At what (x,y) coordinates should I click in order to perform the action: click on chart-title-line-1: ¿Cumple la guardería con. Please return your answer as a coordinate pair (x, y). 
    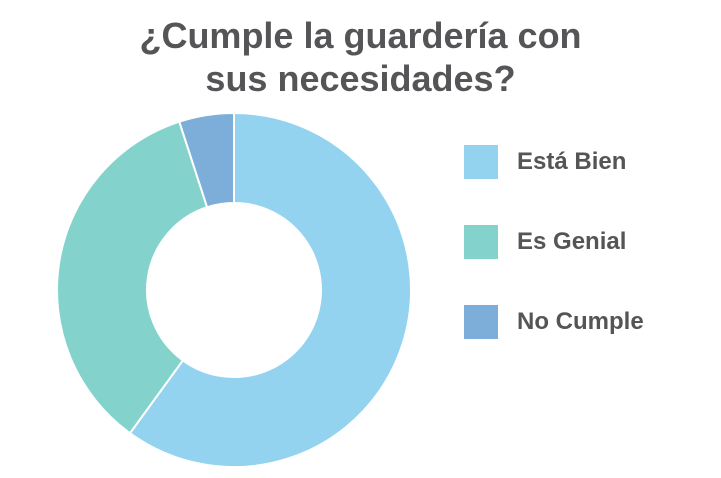
    Looking at the image, I should click on (360, 35).